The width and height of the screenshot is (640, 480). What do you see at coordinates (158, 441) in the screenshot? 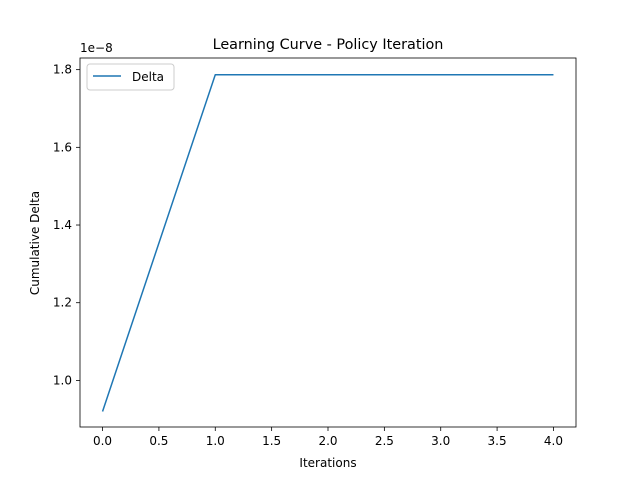
I see `x-tick-label: 0.5` at bounding box center [158, 441].